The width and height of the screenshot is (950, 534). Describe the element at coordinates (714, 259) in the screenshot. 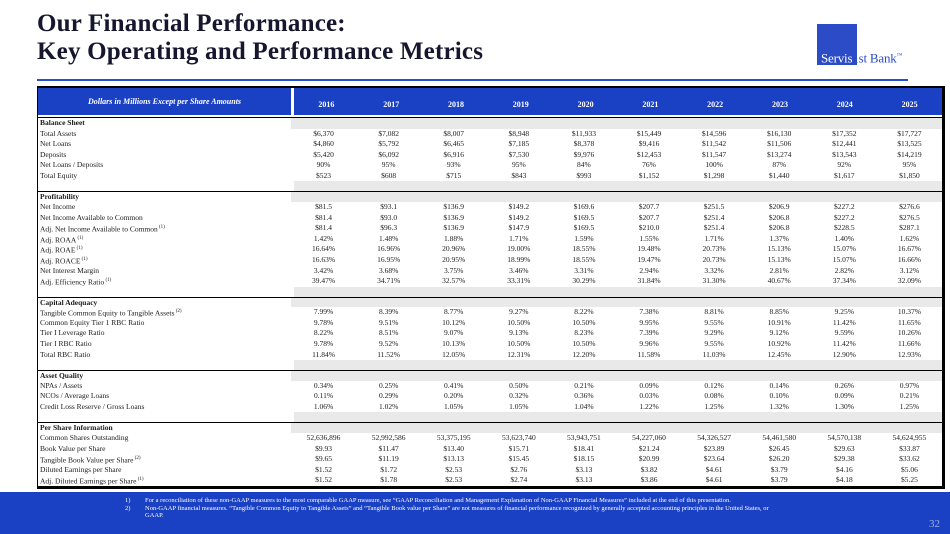

I see `table-cell: 20.73%` at that location.